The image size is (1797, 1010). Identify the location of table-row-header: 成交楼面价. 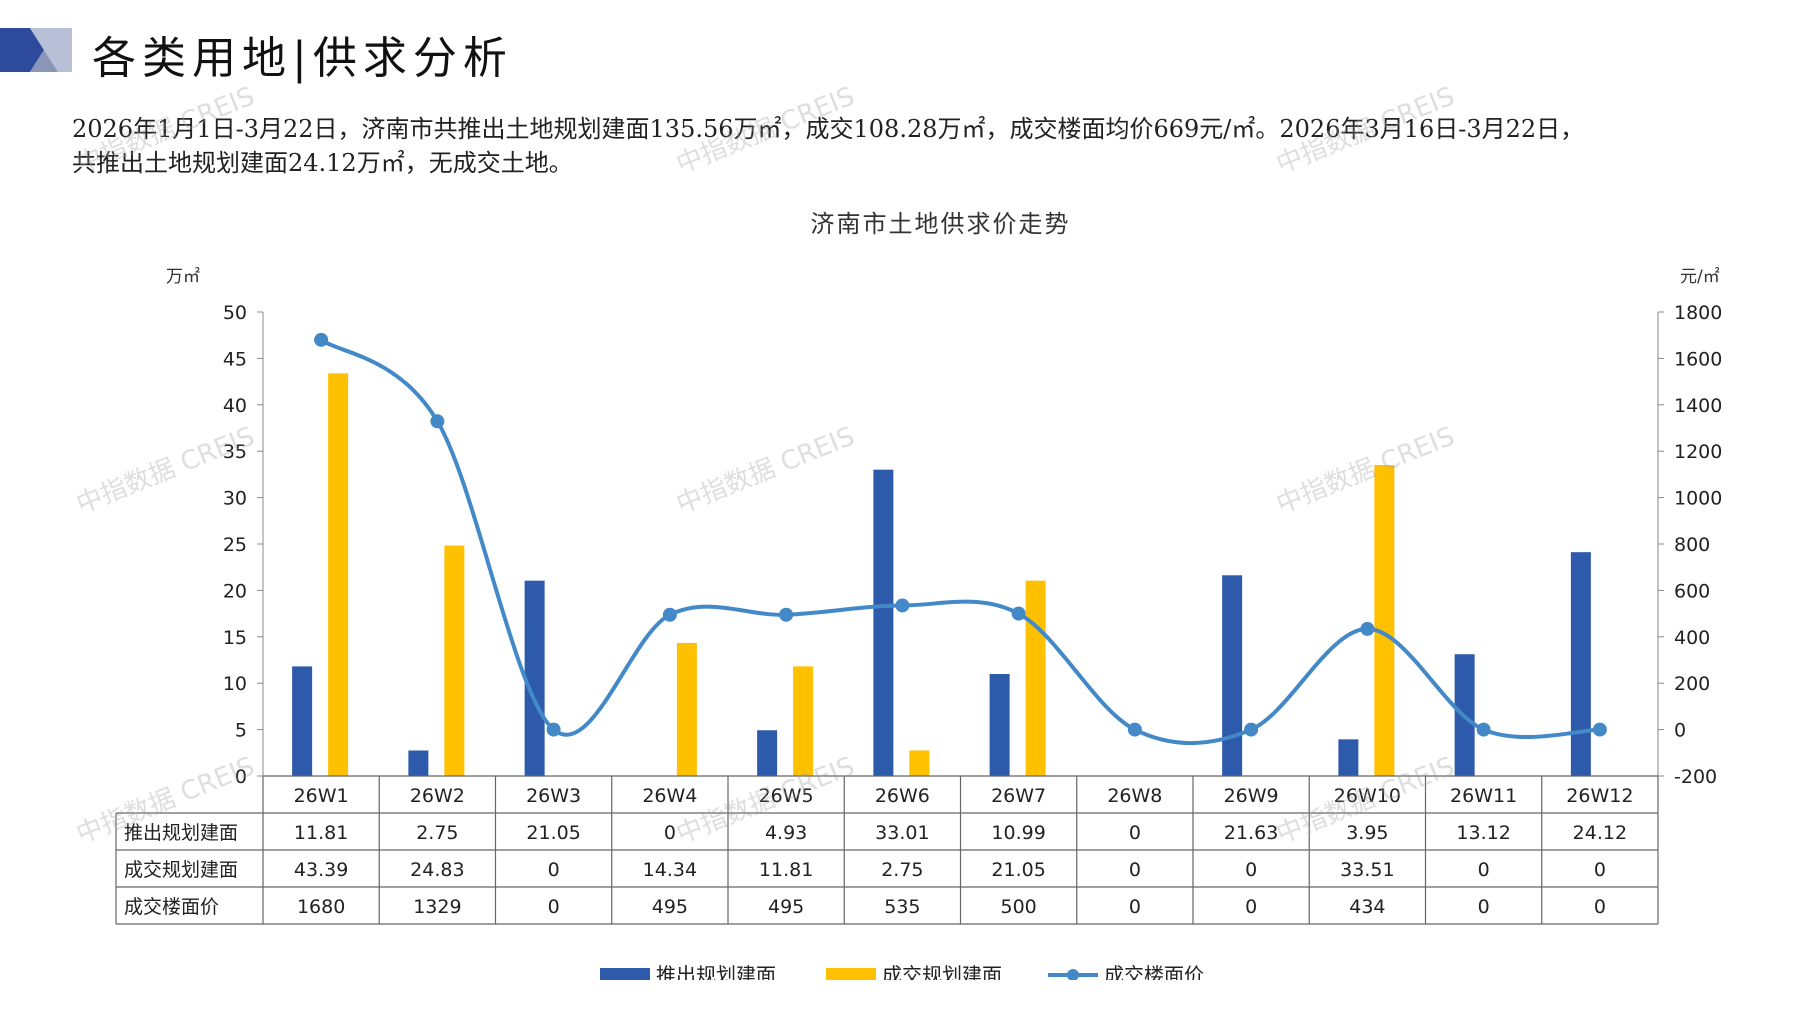
(171, 907).